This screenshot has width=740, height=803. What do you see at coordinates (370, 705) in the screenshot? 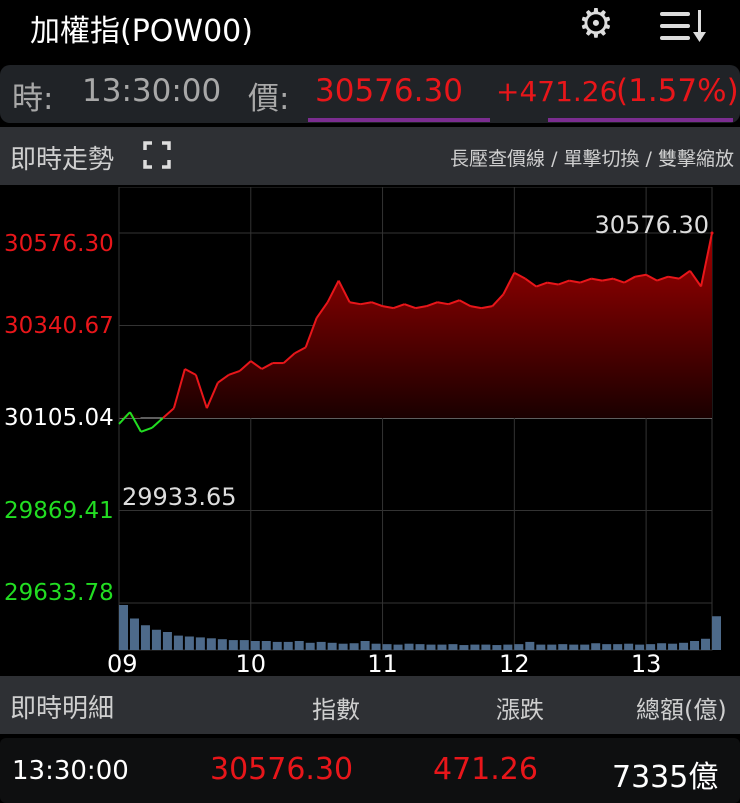
I see `detail-header: 即時明細 指數 漲跌 總額(億)` at bounding box center [370, 705].